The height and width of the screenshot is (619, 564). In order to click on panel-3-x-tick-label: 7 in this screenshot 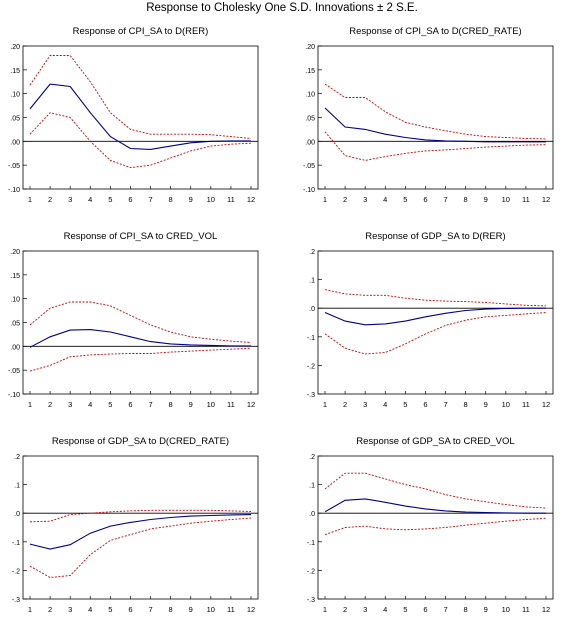, I will do `click(150, 404)`.